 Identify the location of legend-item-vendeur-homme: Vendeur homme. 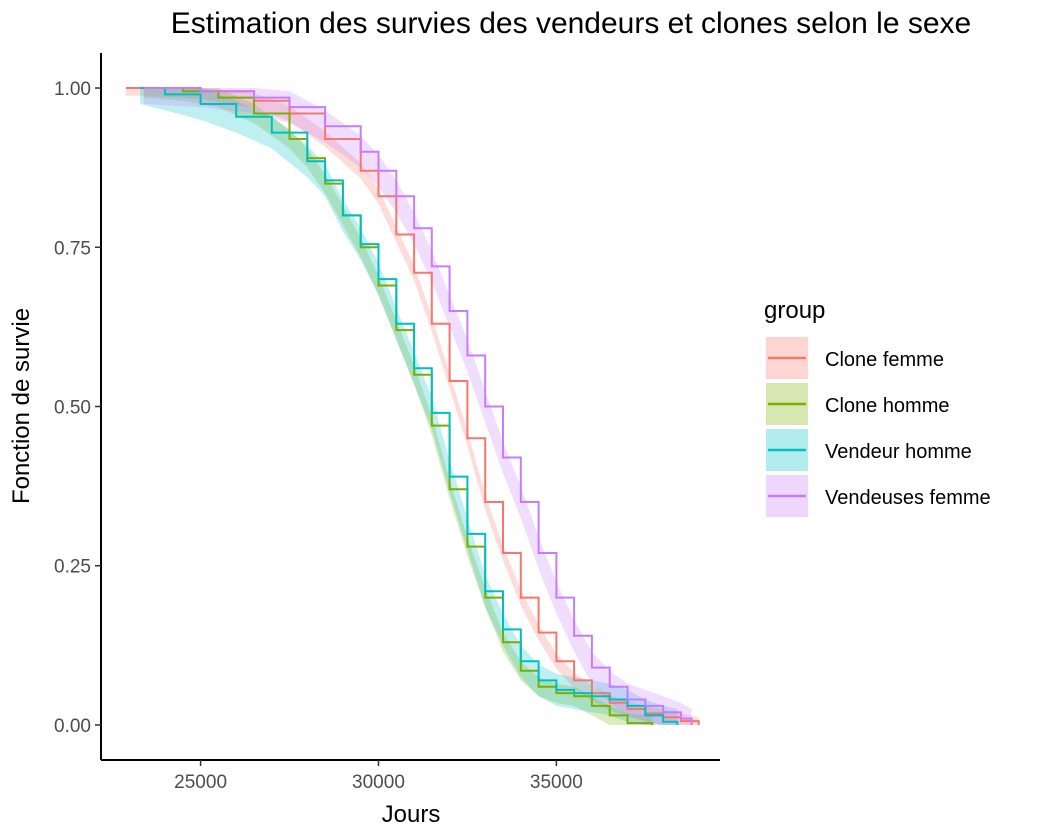
(869, 450).